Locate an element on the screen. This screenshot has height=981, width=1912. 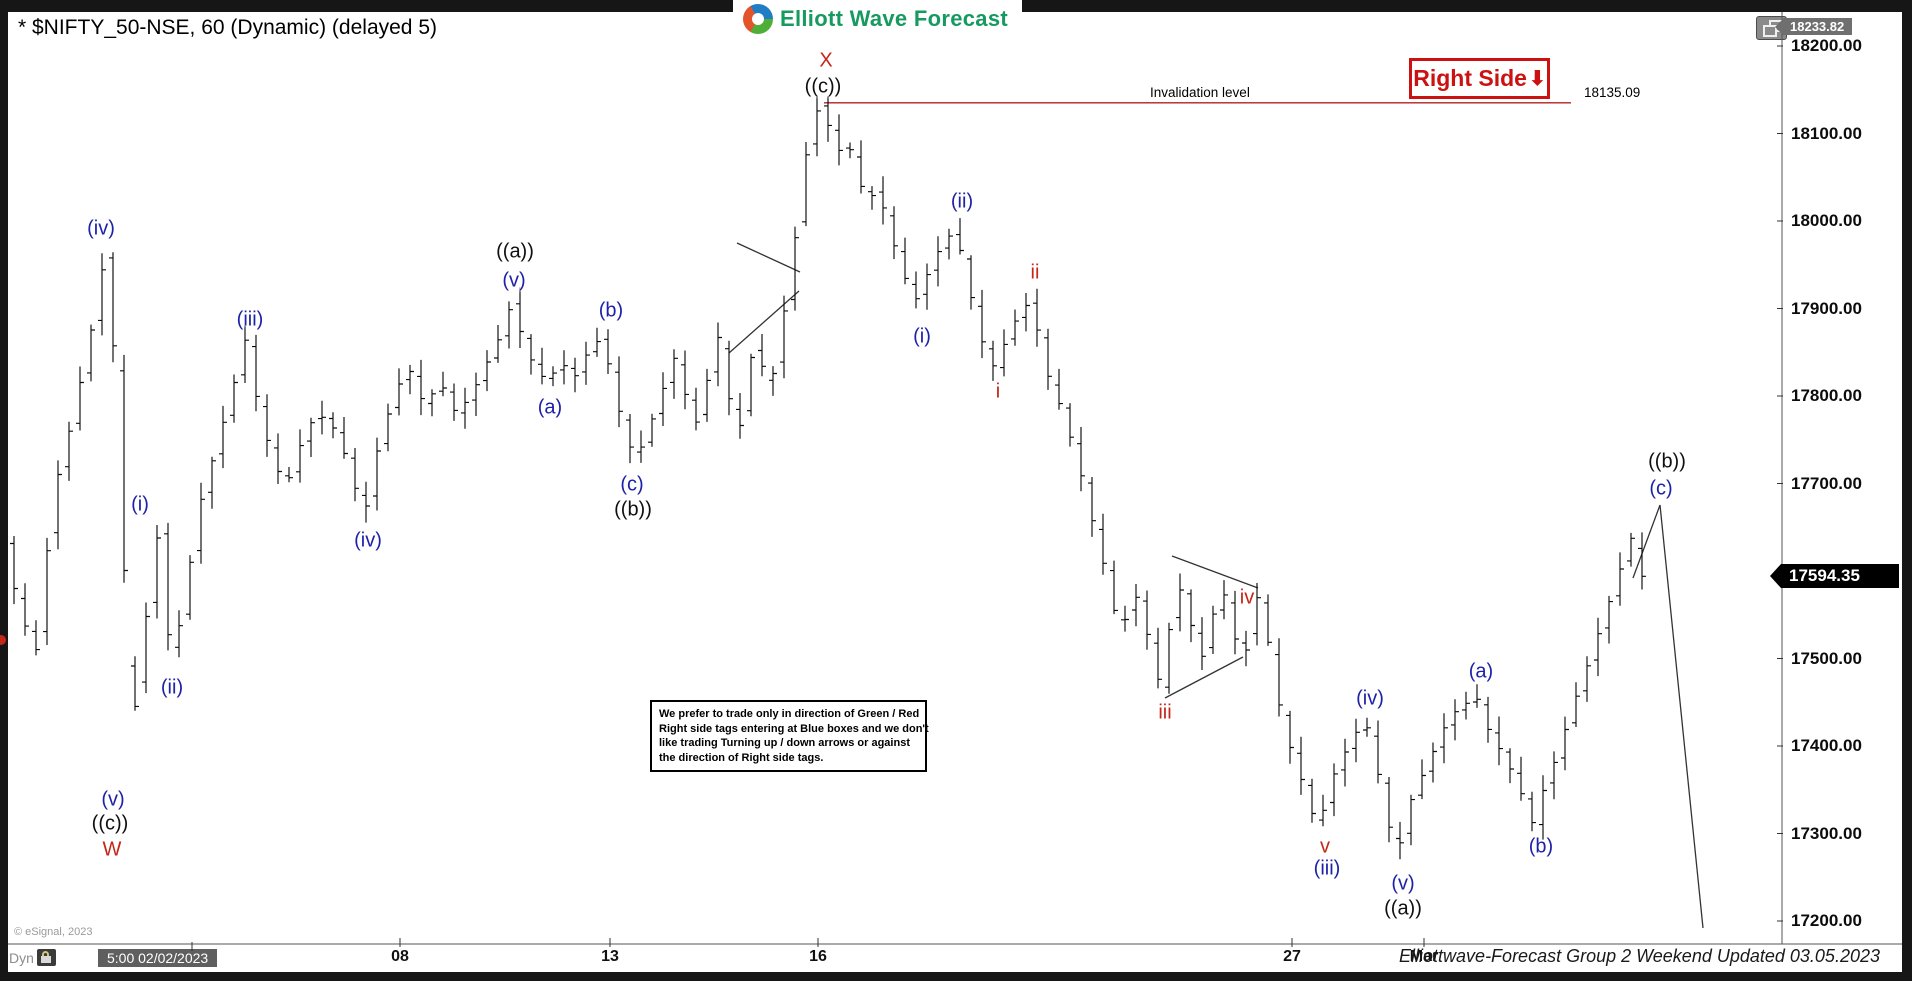
time-axis-label: 16 is located at coordinates (818, 956).